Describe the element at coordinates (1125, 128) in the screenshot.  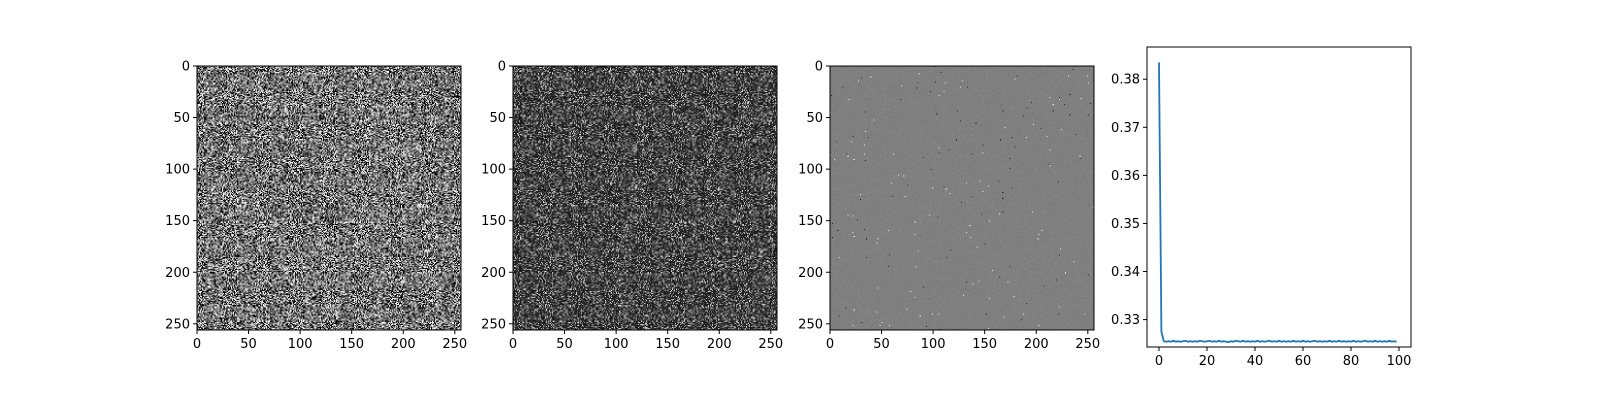
I see `y-tick-label: 0.37` at that location.